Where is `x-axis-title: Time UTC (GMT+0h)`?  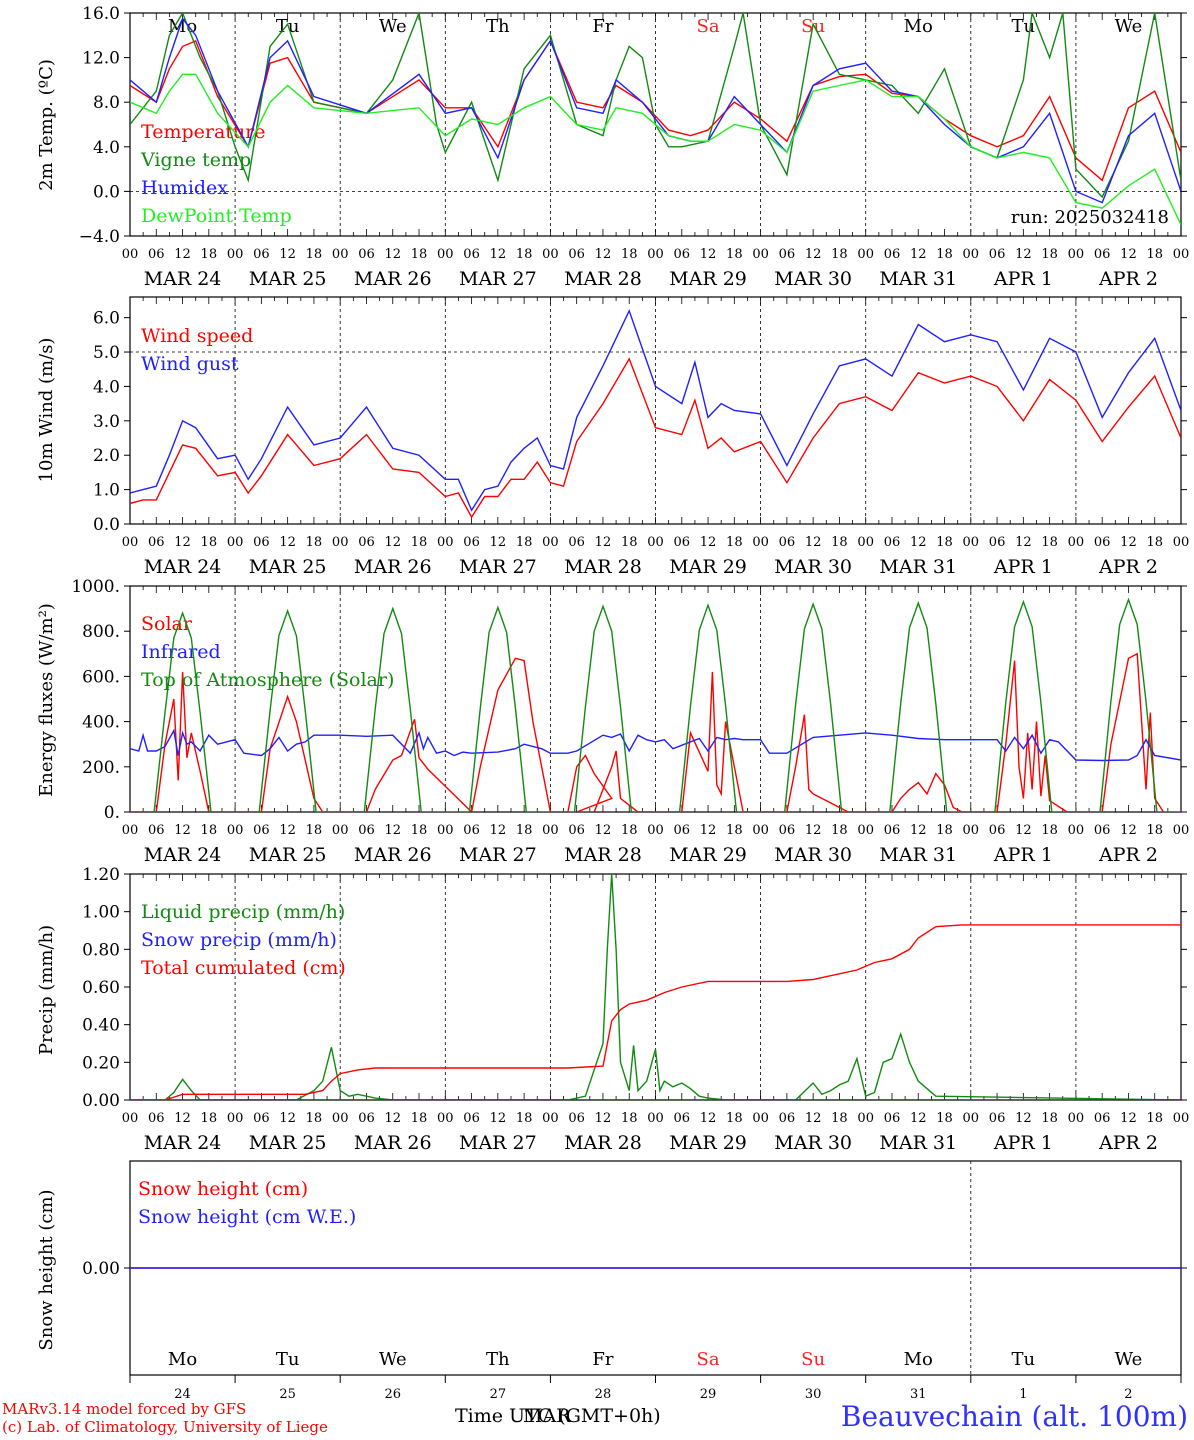
x-axis-title: Time UTC (GMT+0h) is located at coordinates (558, 1416).